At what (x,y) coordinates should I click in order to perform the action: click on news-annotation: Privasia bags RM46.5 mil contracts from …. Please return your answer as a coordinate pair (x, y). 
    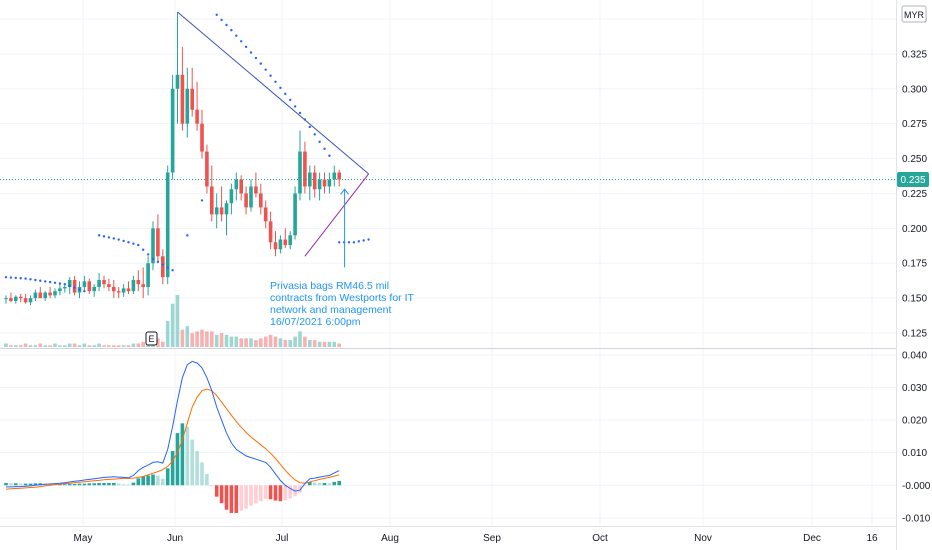
    Looking at the image, I should click on (342, 304).